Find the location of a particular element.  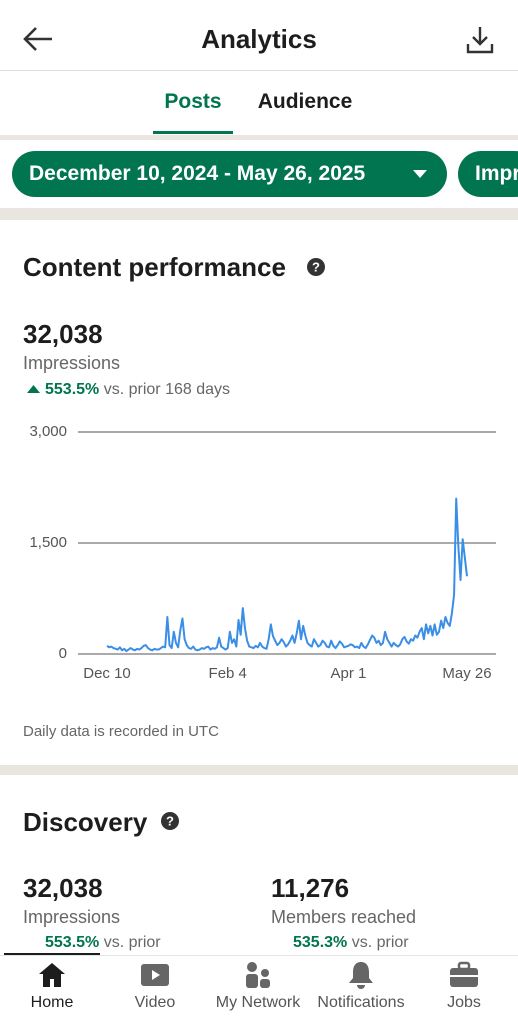

y-tick-label: 3,000 is located at coordinates (48, 431).